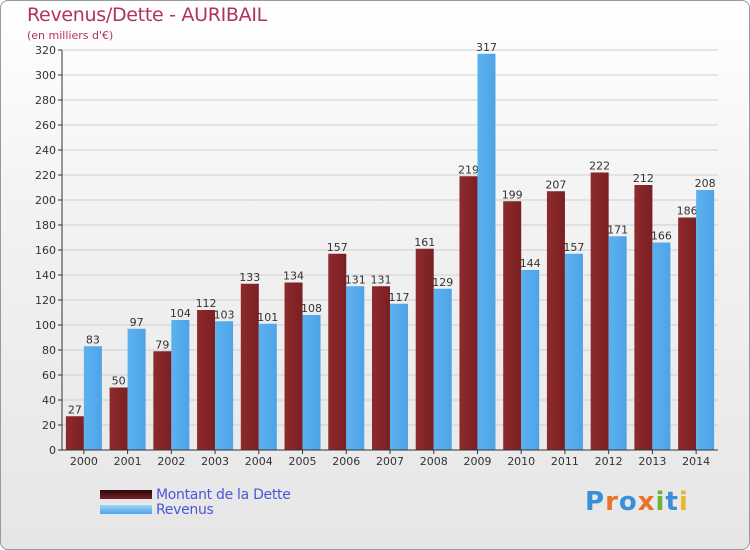 The height and width of the screenshot is (550, 750). I want to click on x-tick-label: 2005, so click(303, 461).